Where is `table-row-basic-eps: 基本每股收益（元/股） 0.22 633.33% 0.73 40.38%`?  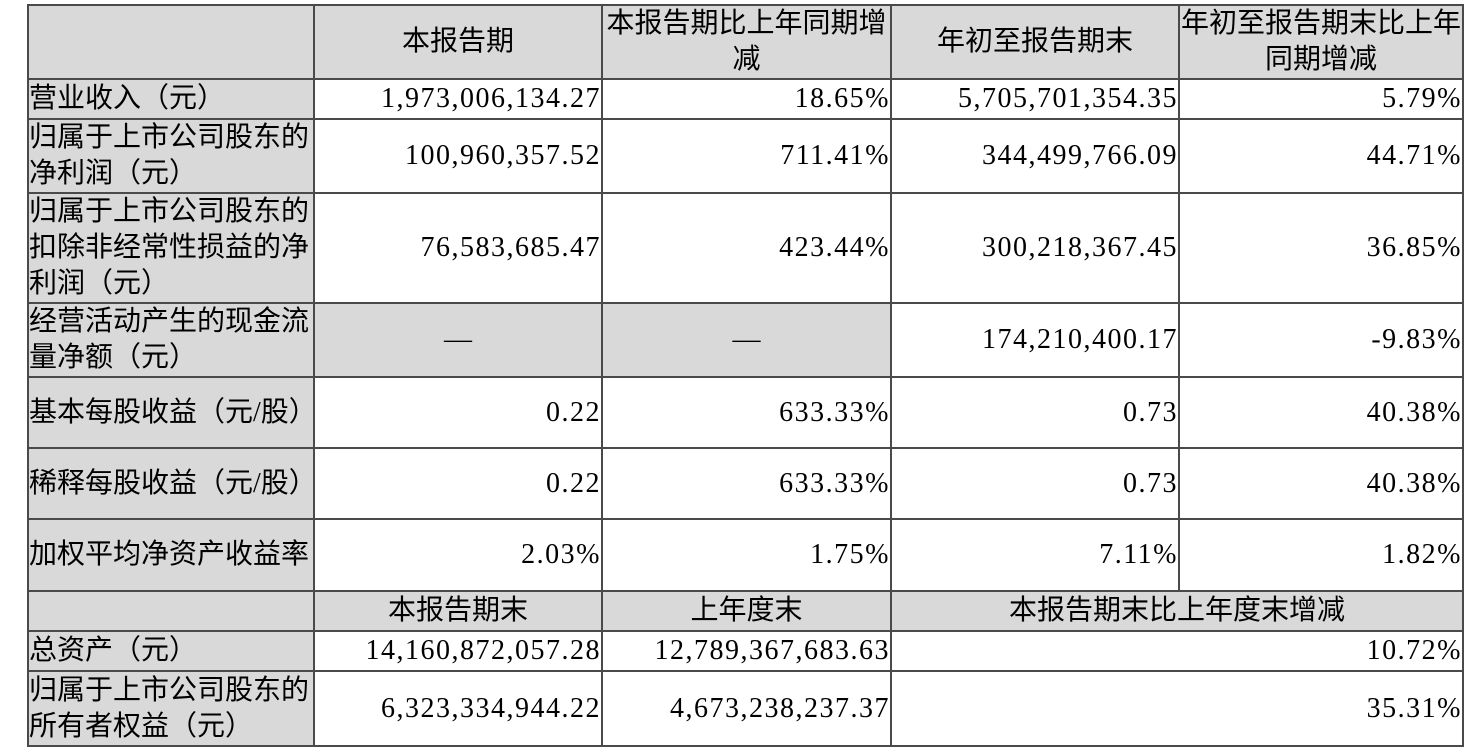
table-row-basic-eps: 基本每股收益（元/股） 0.22 633.33% 0.73 40.38% is located at coordinates (745, 412).